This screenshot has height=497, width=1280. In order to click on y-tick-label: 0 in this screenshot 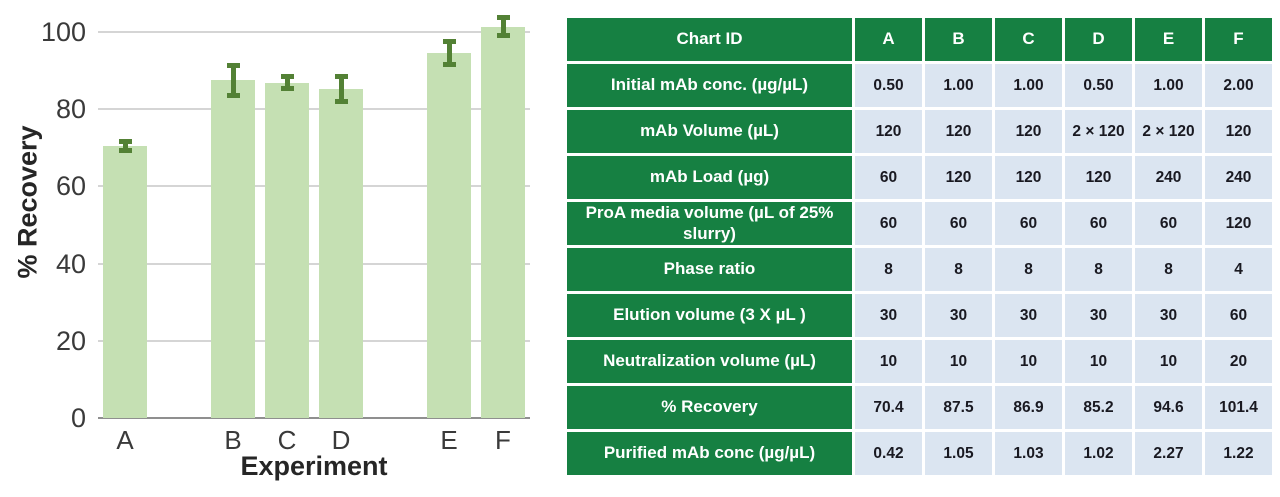, I will do `click(78, 418)`.